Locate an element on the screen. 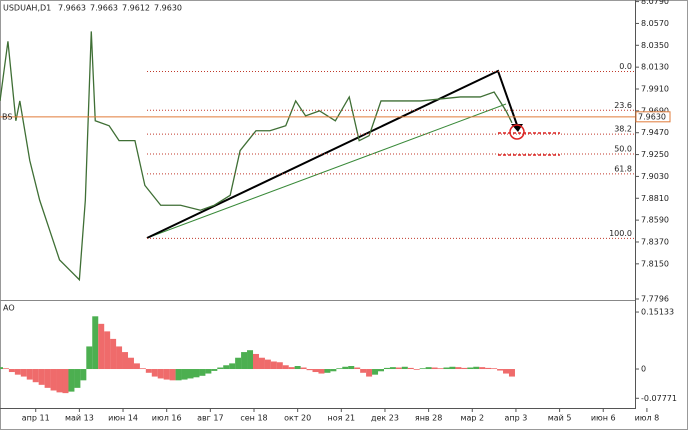 The height and width of the screenshot is (434, 688). ohlc-high: 7.9663 is located at coordinates (104, 8).